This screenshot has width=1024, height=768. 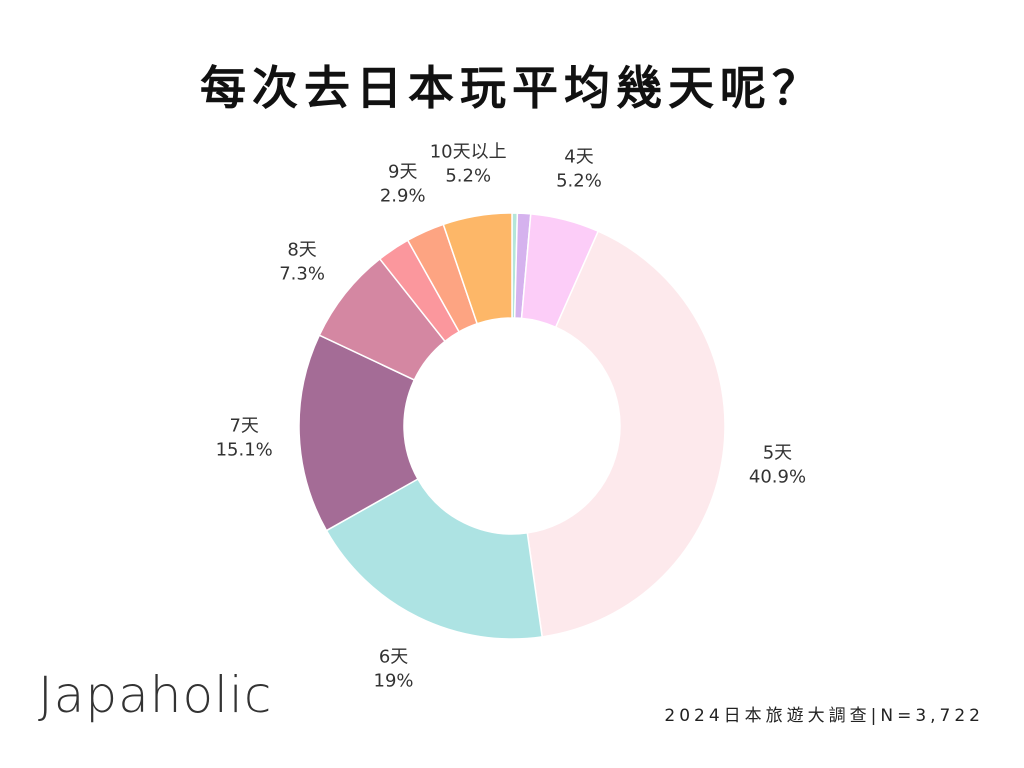 I want to click on slice-label-2: 4天 5.2%, so click(x=579, y=169).